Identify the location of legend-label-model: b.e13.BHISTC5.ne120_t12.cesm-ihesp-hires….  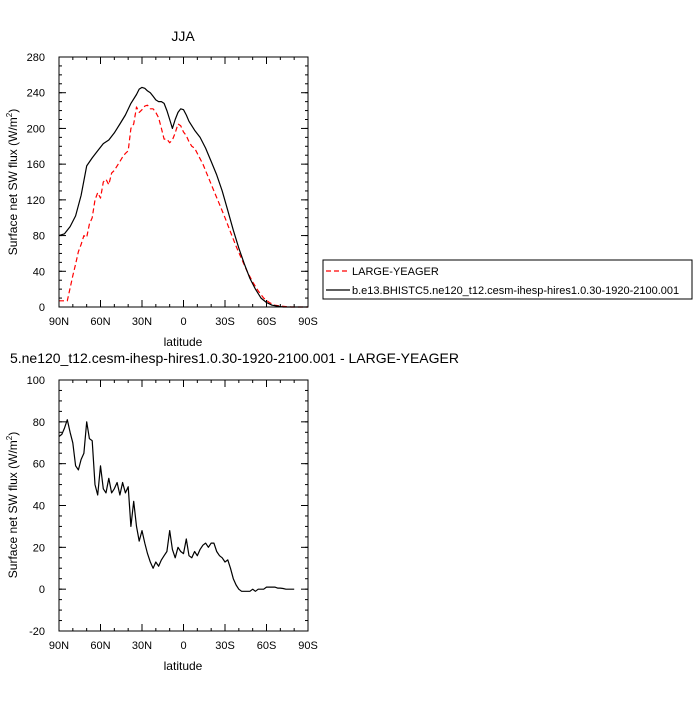
(515, 291).